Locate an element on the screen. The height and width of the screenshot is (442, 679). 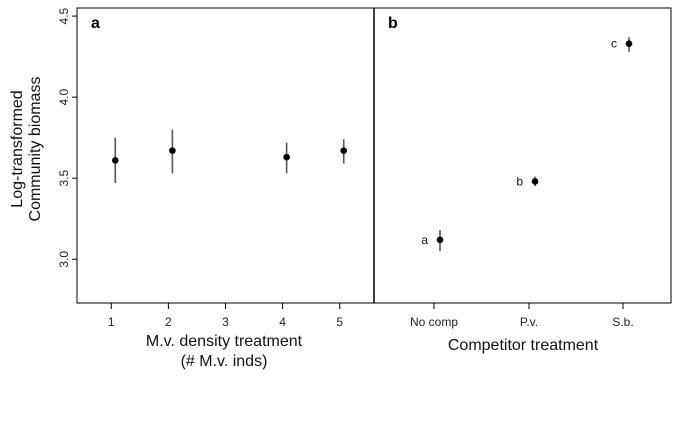
y-tick-label: 3.5 is located at coordinates (64, 178).